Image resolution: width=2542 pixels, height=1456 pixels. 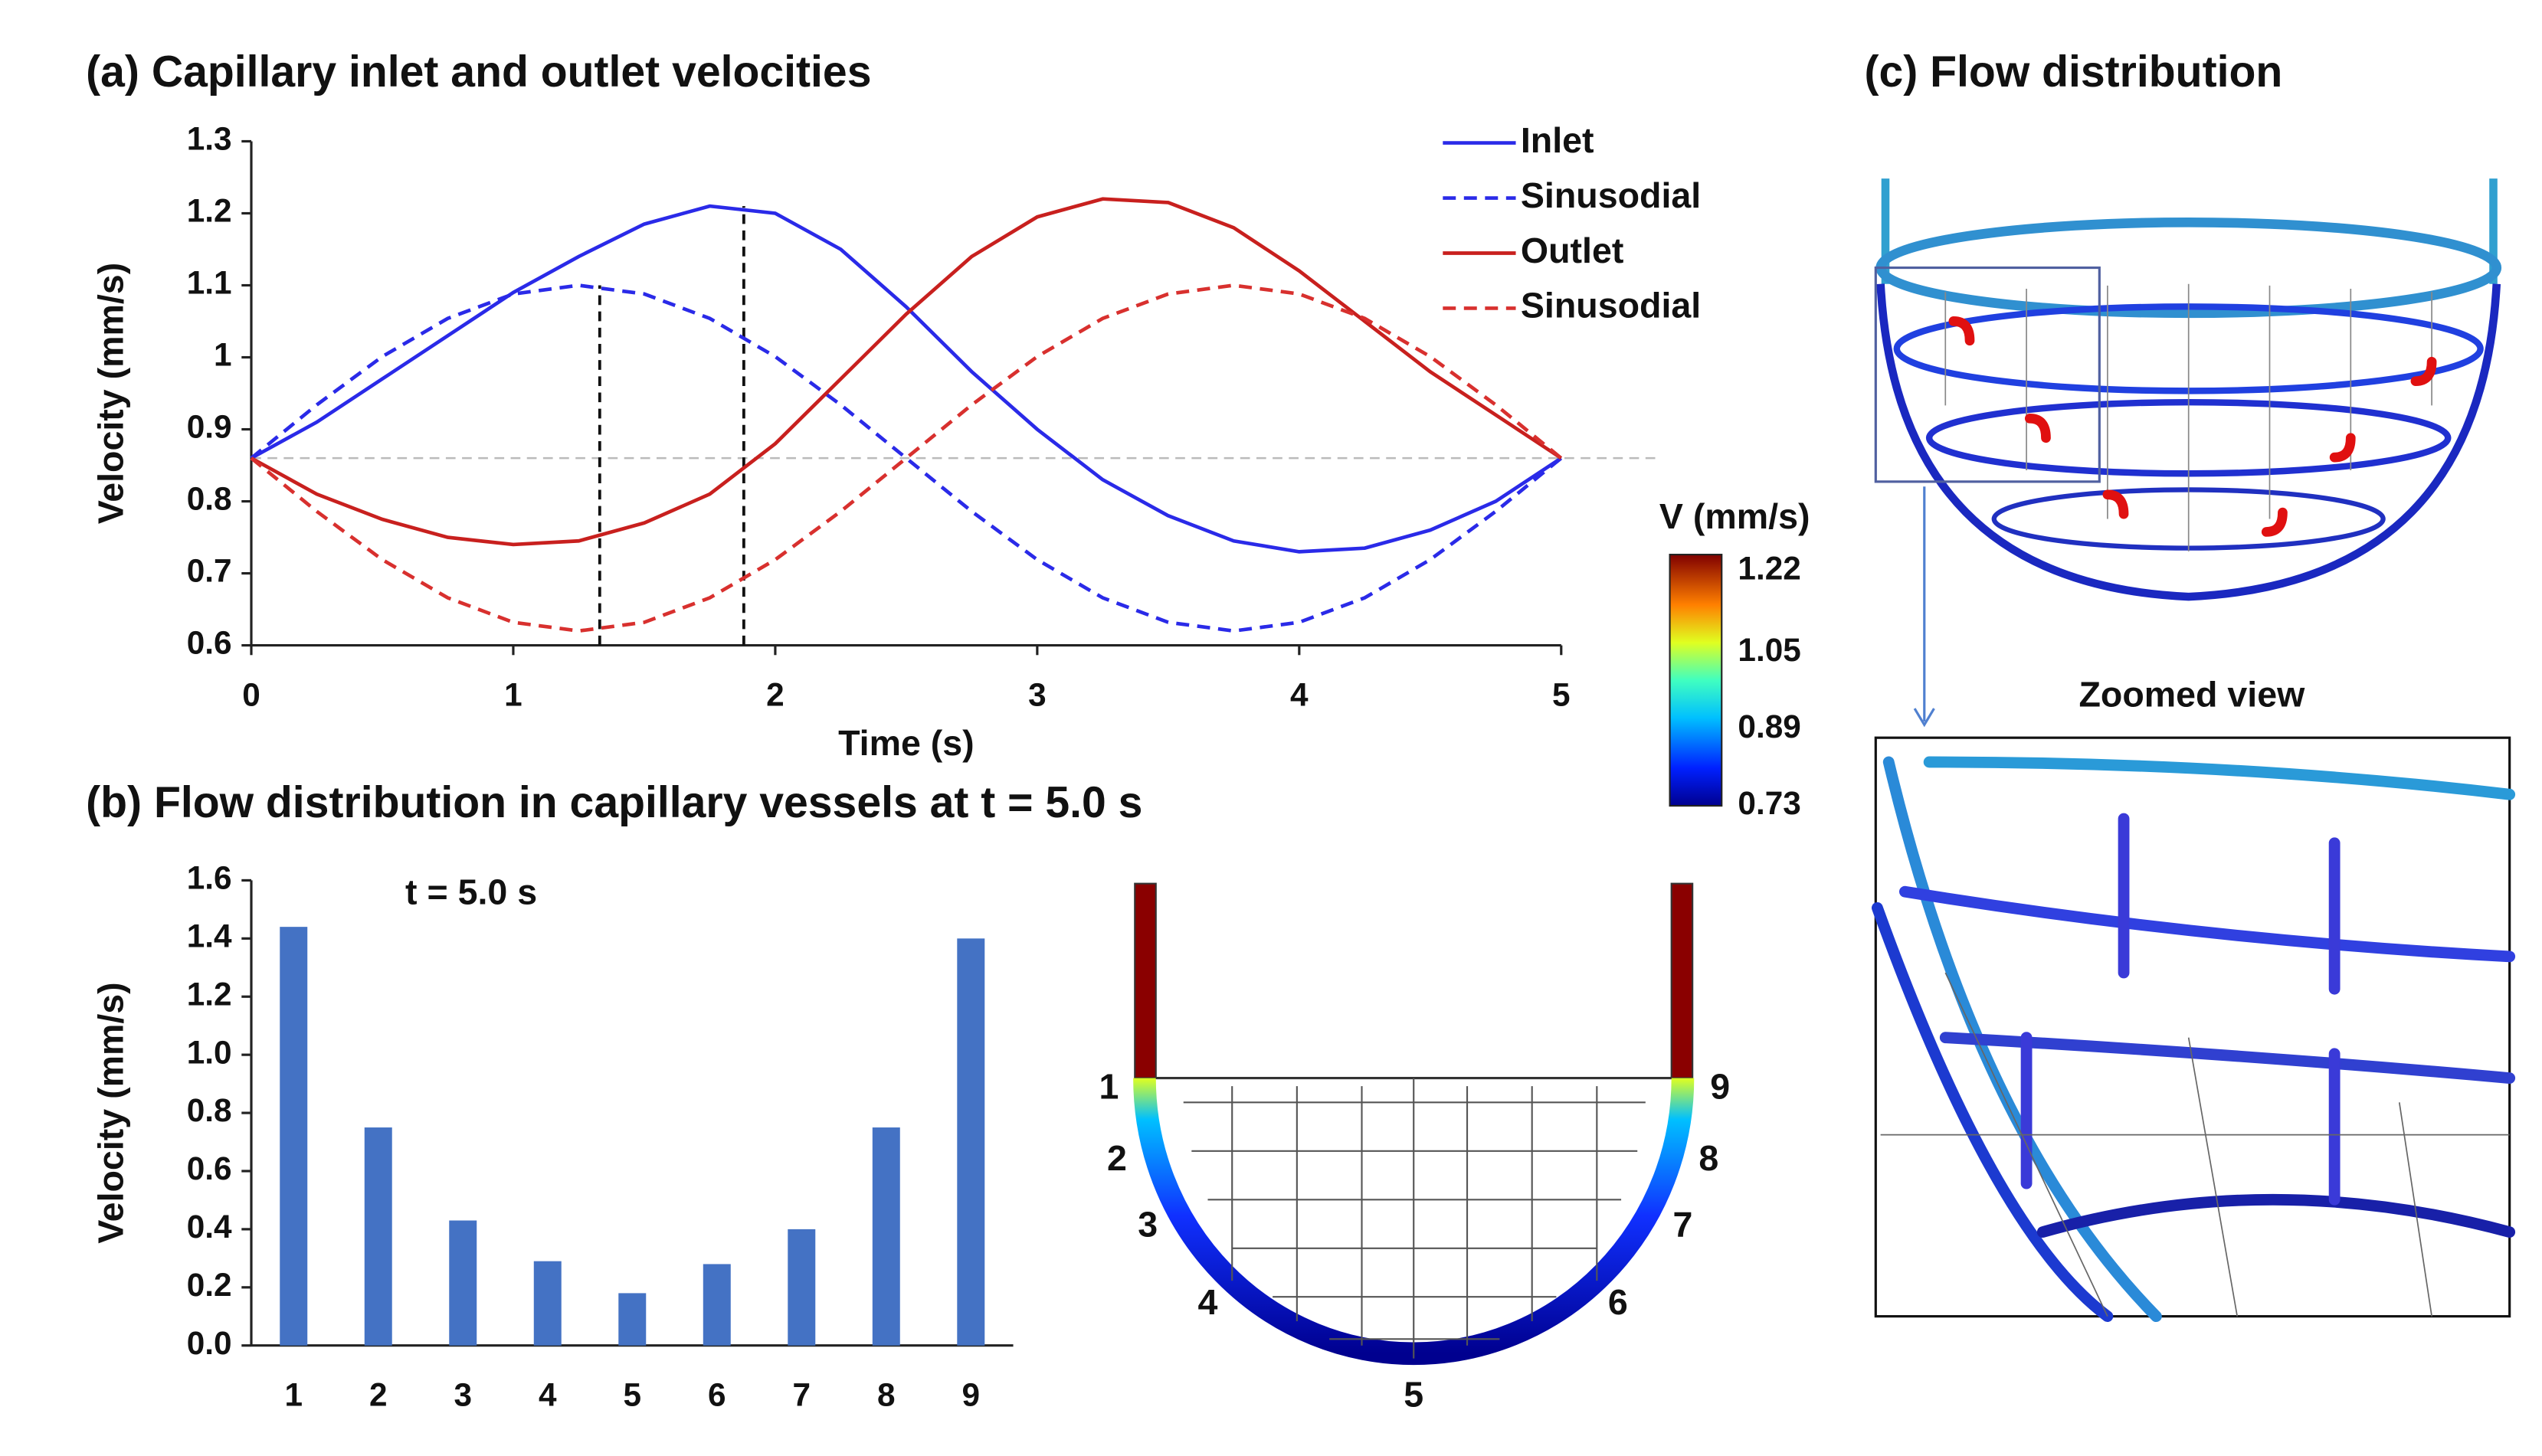 I want to click on y-tick-label: 0.2, so click(x=209, y=1285).